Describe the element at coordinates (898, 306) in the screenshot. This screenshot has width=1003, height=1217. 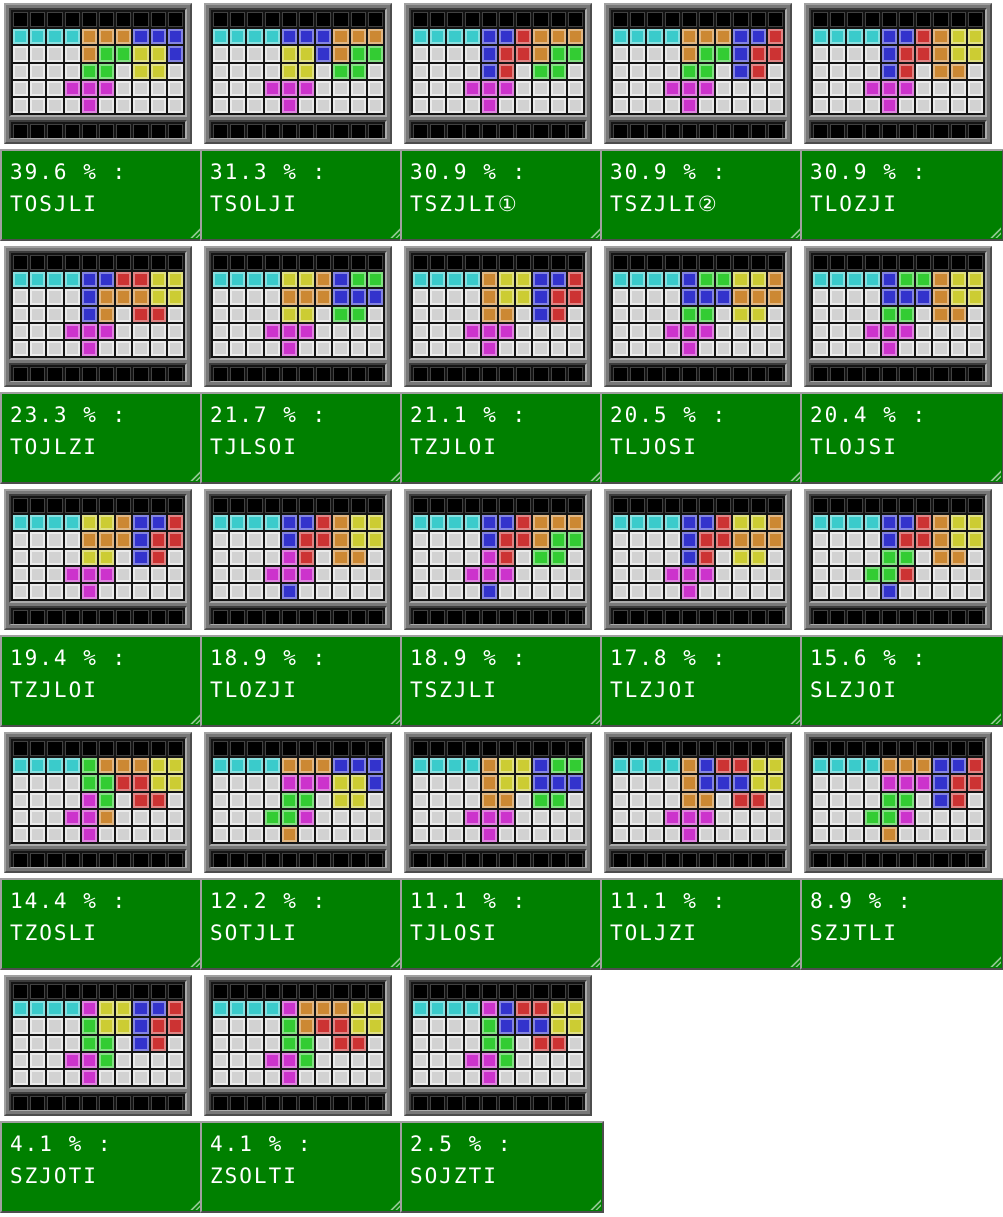
I see `playfield-frame` at that location.